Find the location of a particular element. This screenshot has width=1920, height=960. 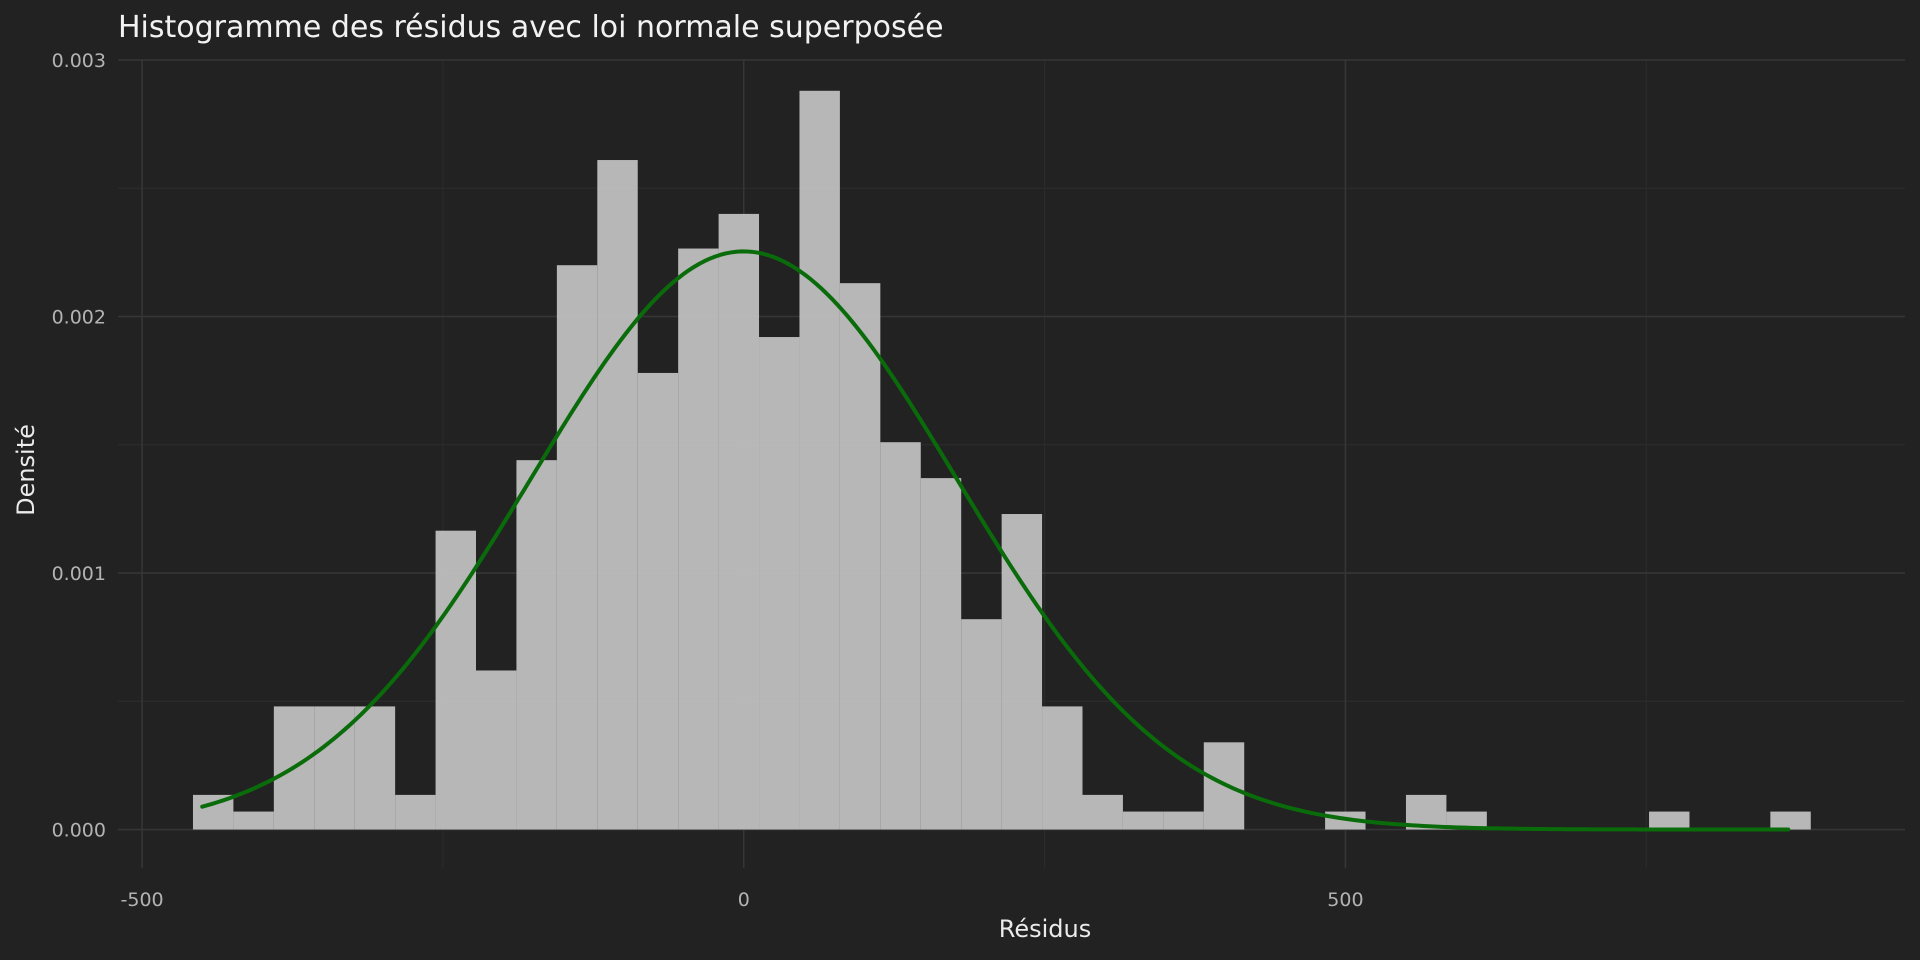

y-axis-ticks: 0.000 0.001 0.002 0.003 is located at coordinates (79, 446).